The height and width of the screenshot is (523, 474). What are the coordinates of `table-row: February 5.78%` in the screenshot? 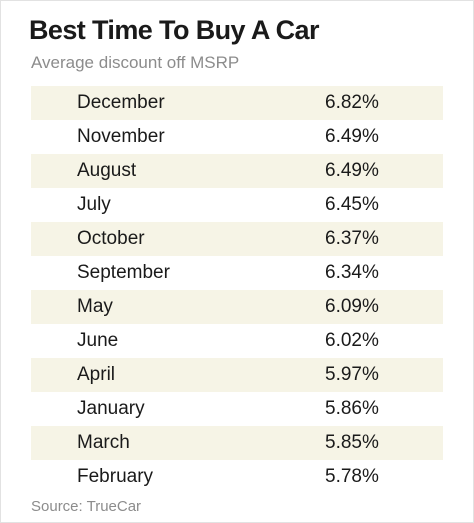 It's located at (237, 477).